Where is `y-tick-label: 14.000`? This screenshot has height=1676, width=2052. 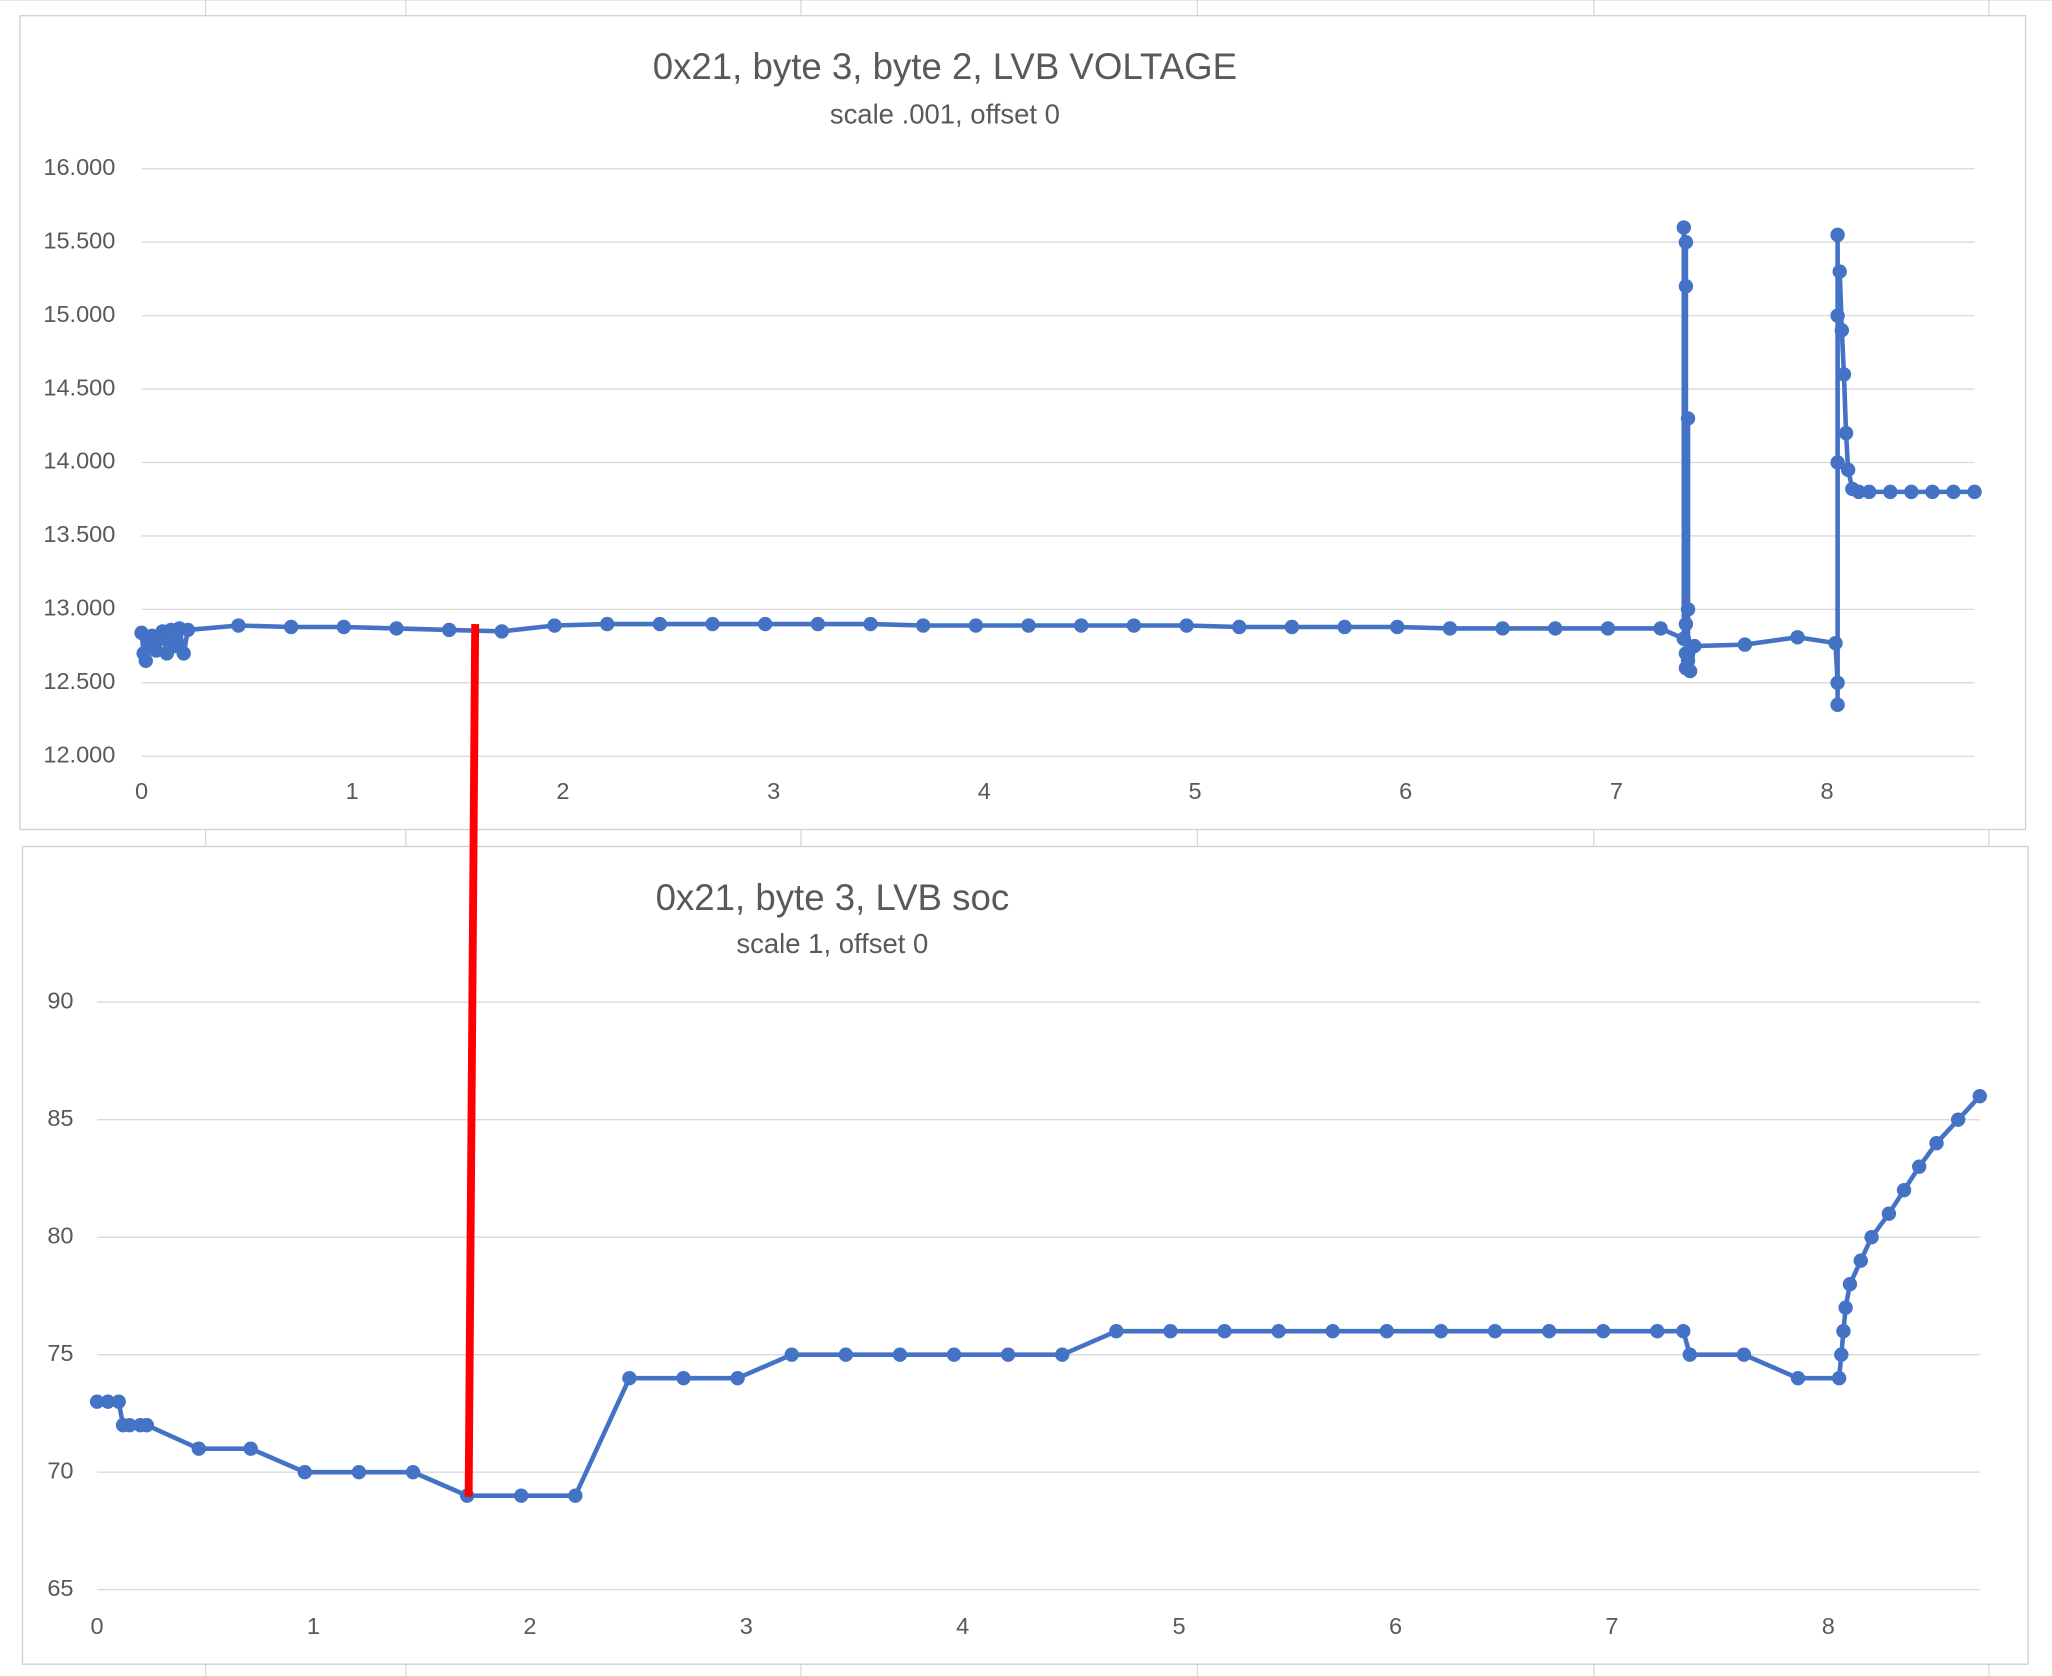
y-tick-label: 14.000 is located at coordinates (79, 461).